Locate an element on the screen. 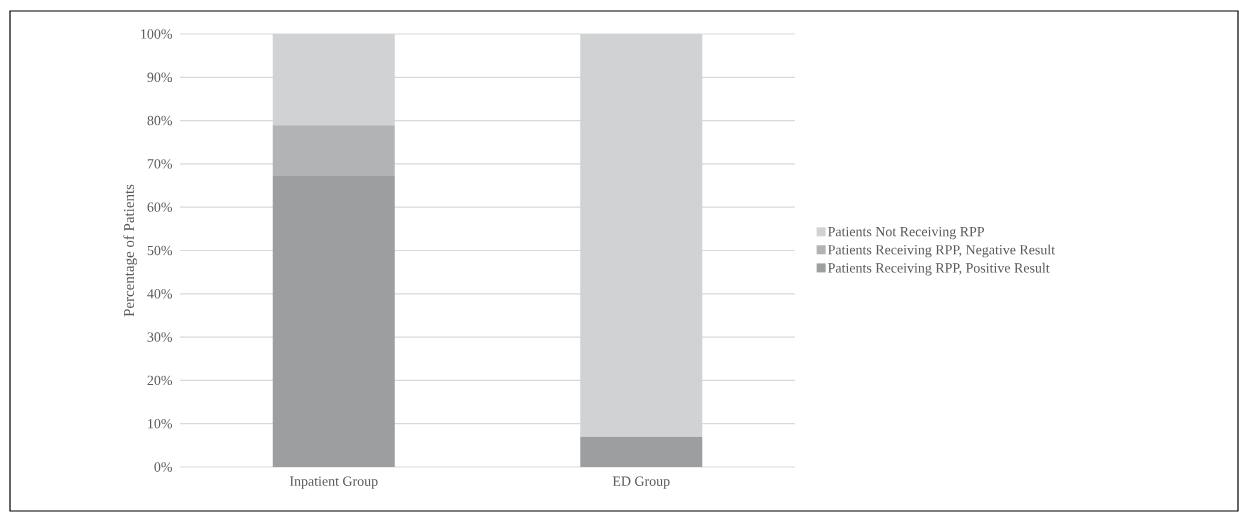 The width and height of the screenshot is (1239, 512). y-tick-label: 40% is located at coordinates (160, 294).